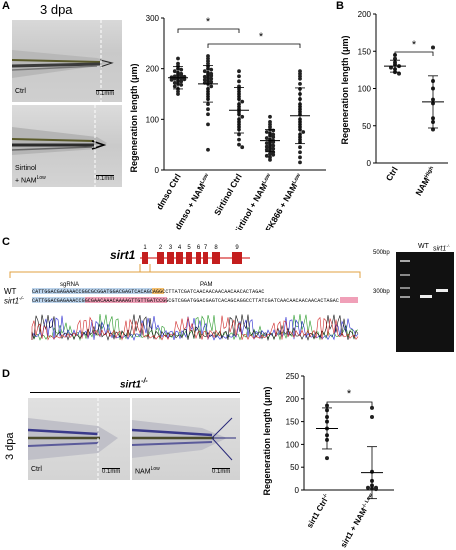  I want to click on x-label-sup: -/- Low, so click(367, 500).